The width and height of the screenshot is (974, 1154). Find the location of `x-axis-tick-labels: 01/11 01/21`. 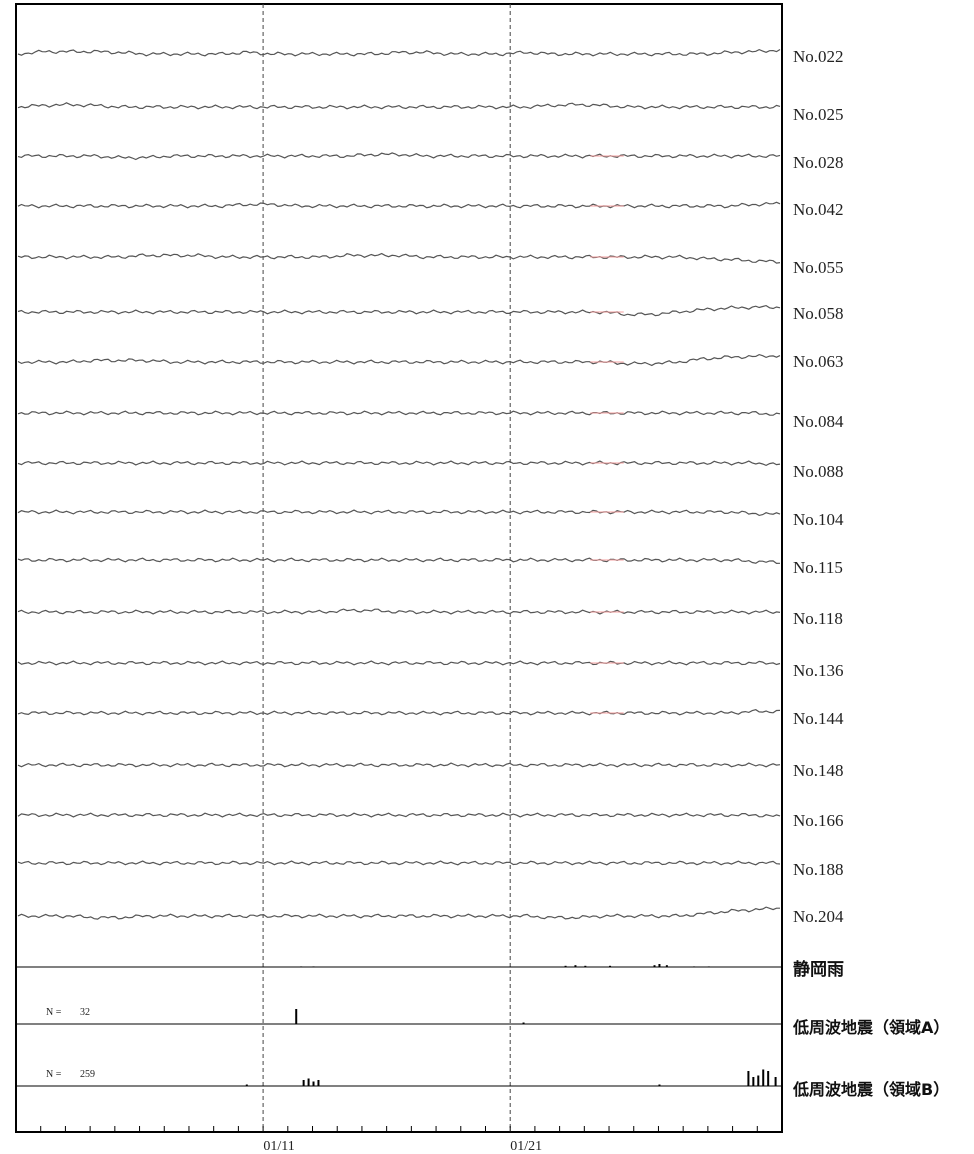

x-axis-tick-labels: 01/11 01/21 is located at coordinates (402, 1146).